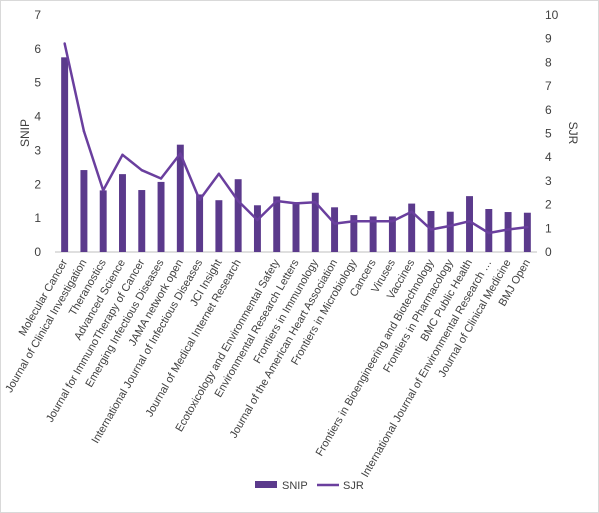 The height and width of the screenshot is (513, 599). What do you see at coordinates (548, 86) in the screenshot?
I see `right-tick-label: 7` at bounding box center [548, 86].